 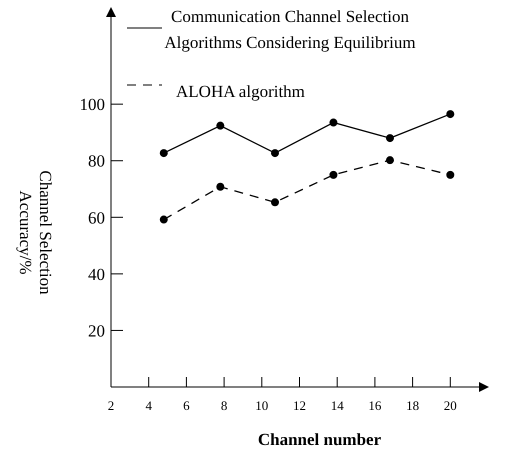 What do you see at coordinates (299, 405) in the screenshot?
I see `x-tick-label: 12` at bounding box center [299, 405].